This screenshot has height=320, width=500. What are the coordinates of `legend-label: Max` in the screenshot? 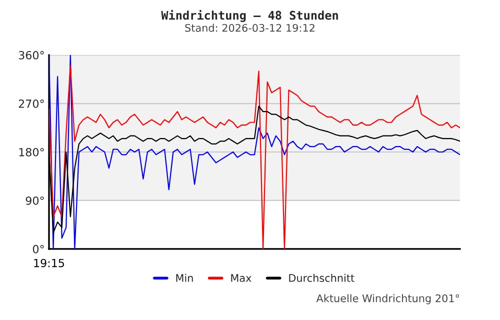 It's located at (241, 278).